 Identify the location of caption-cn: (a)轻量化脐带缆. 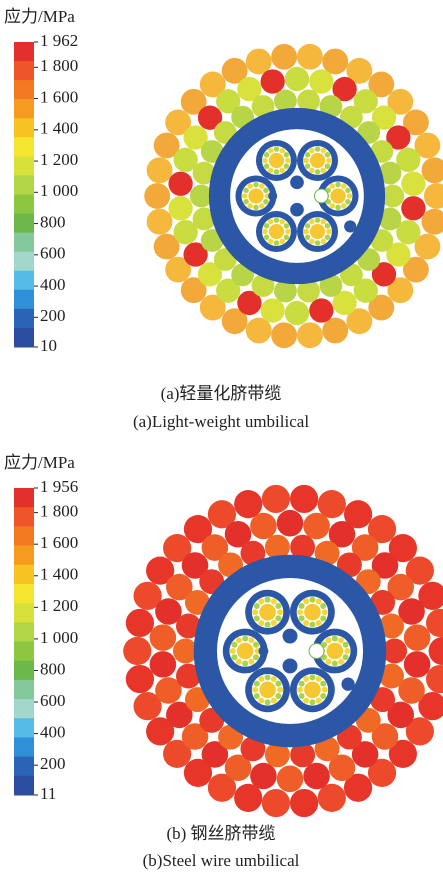
(221, 393).